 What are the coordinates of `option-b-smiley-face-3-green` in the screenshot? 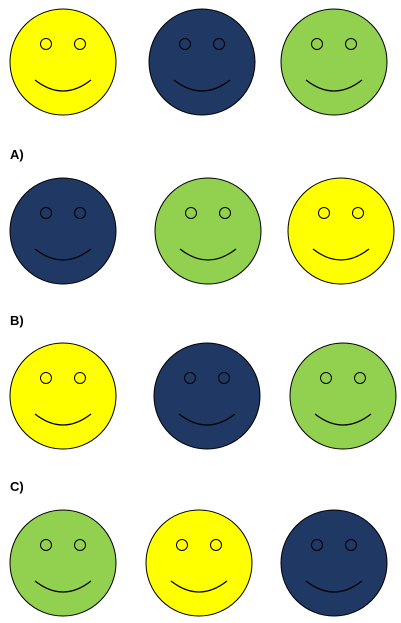 It's located at (343, 396).